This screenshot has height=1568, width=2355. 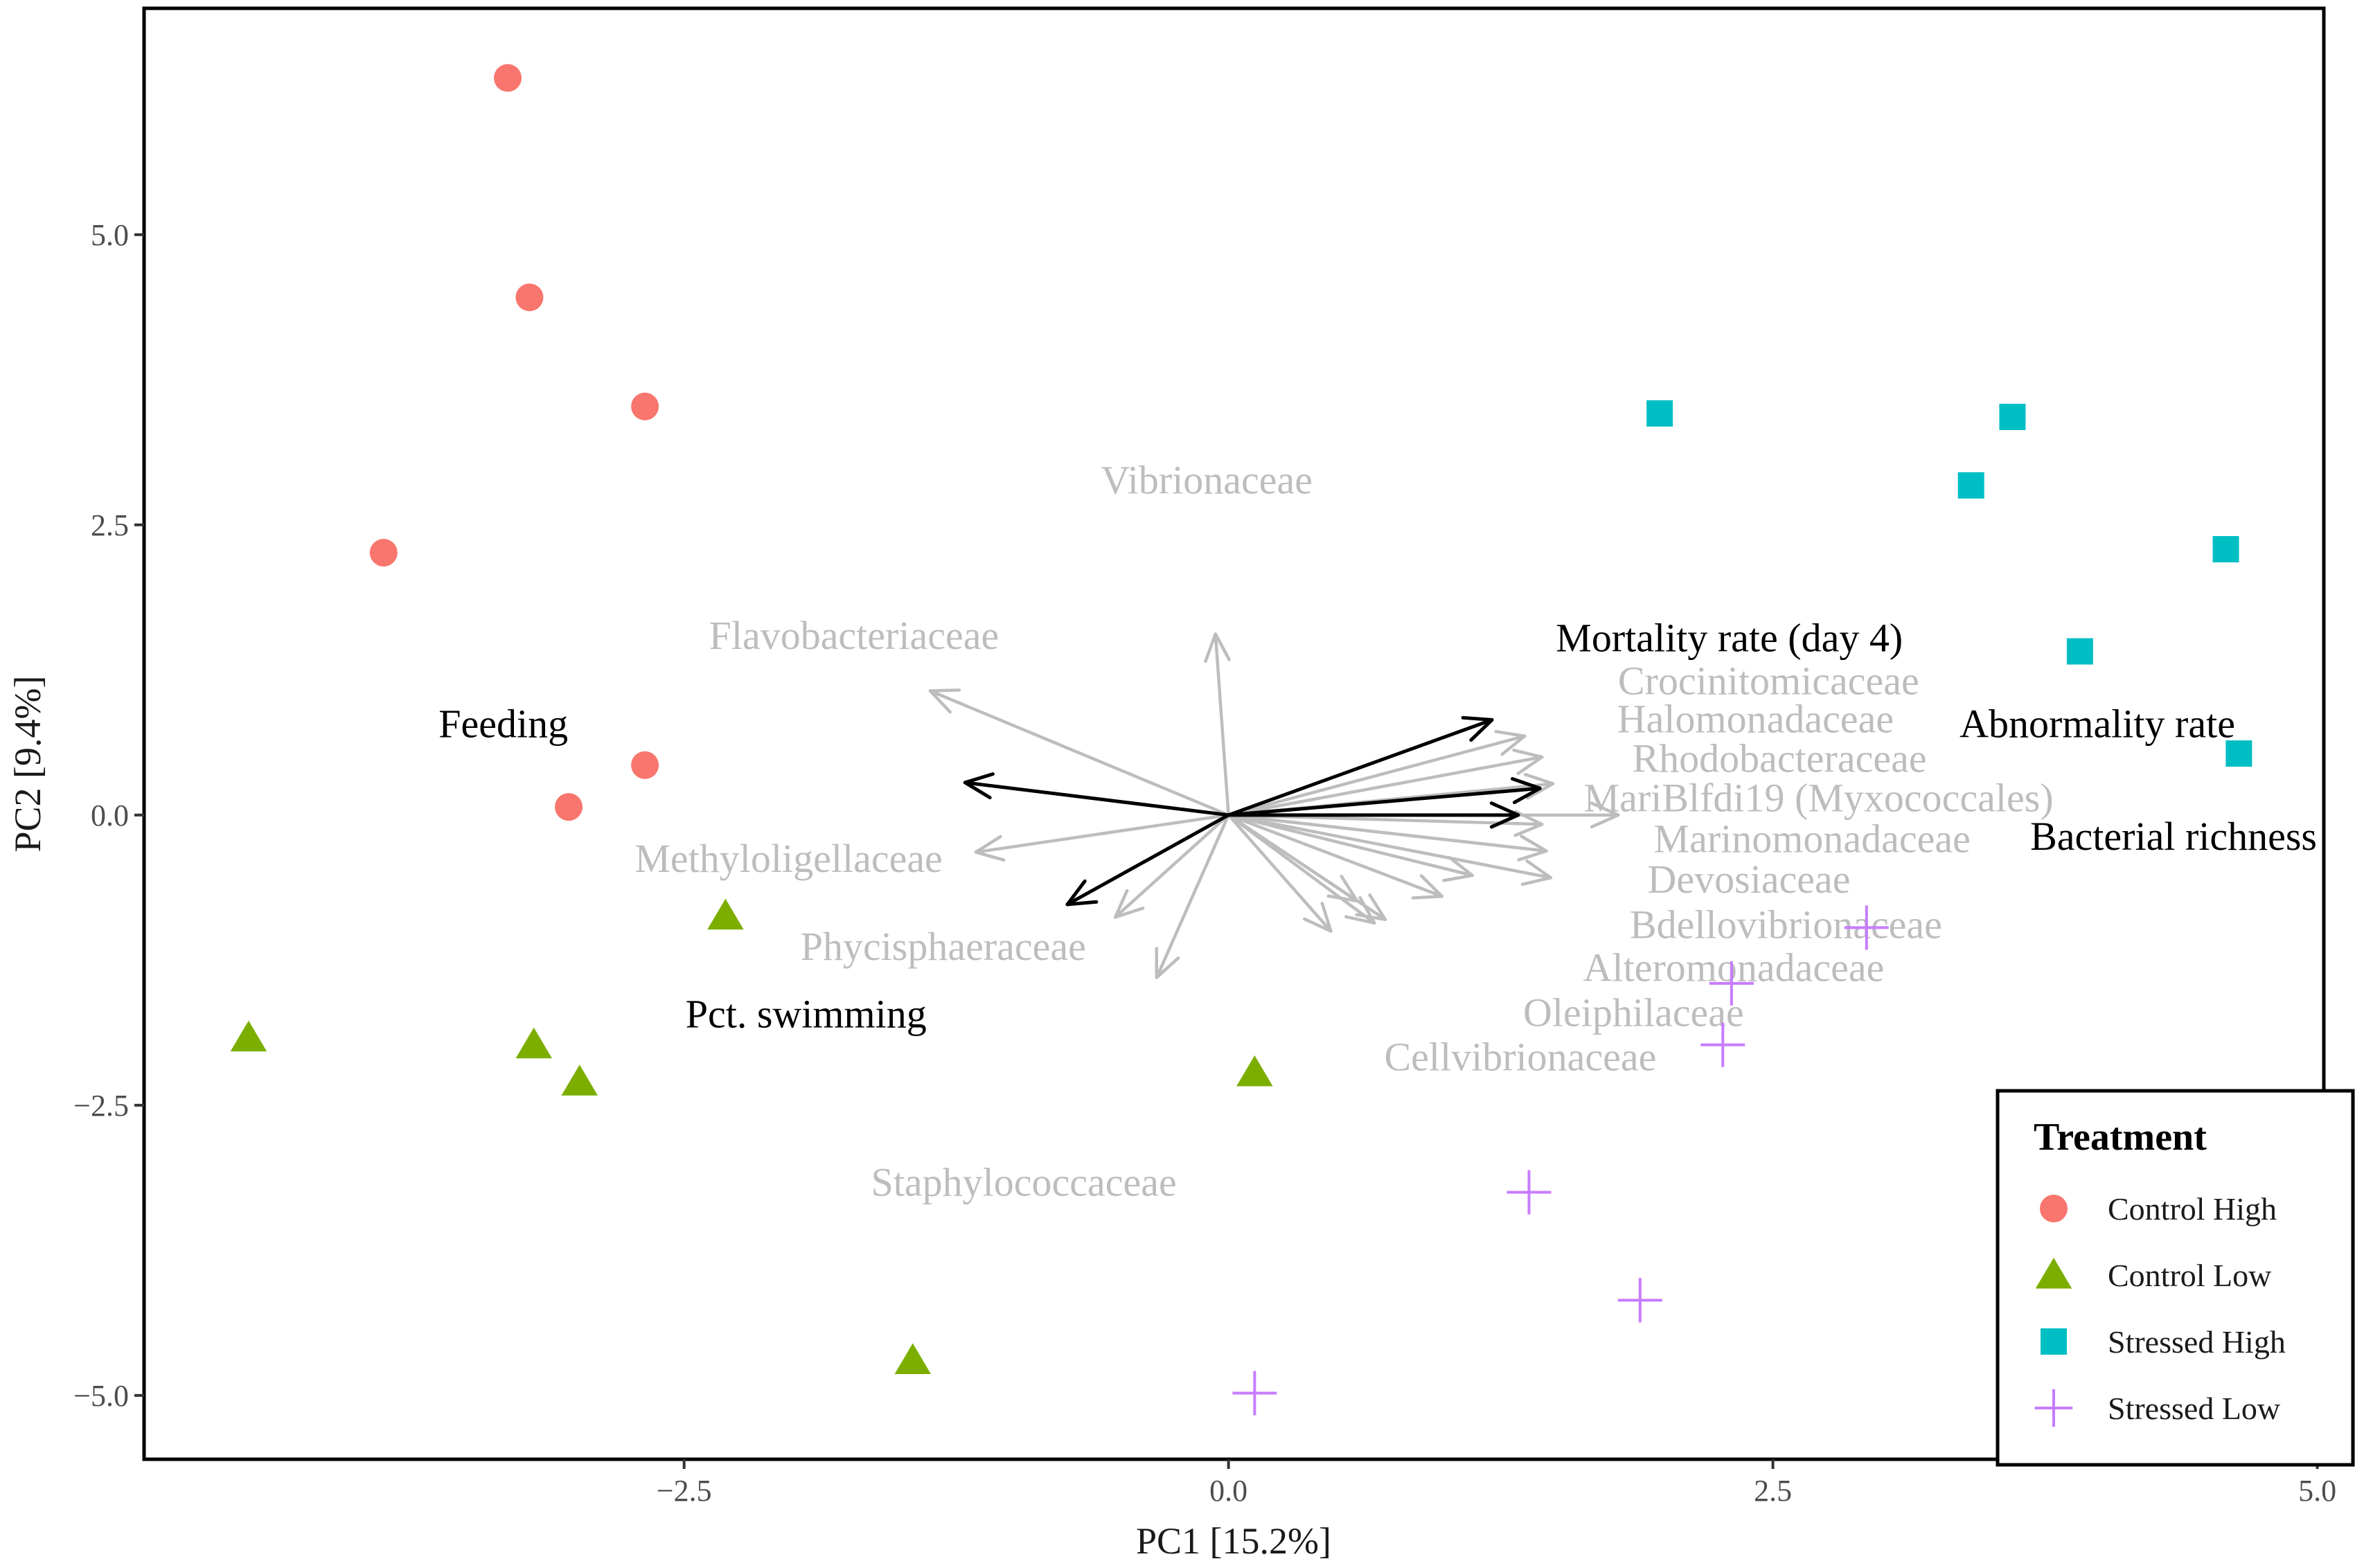 I want to click on taxon-arrow-bdellovibrionaceae-shaft, so click(x=1335, y=856).